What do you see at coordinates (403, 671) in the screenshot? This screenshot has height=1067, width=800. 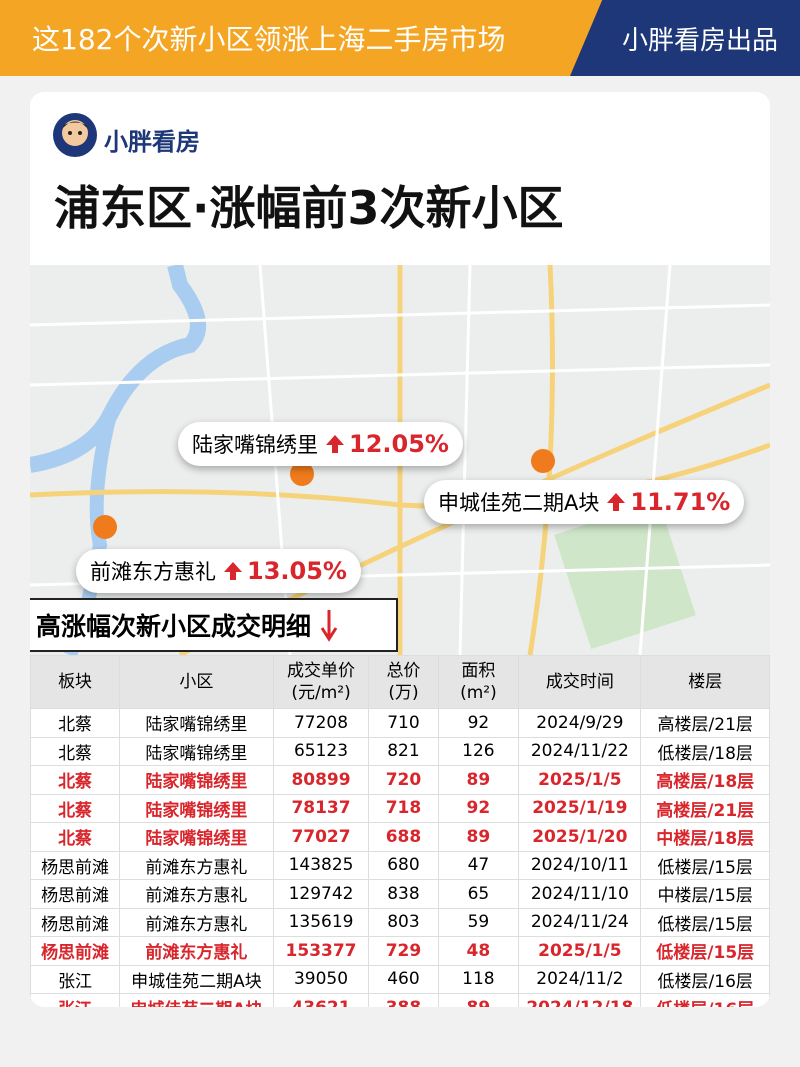 I see `column-label: 总价` at bounding box center [403, 671].